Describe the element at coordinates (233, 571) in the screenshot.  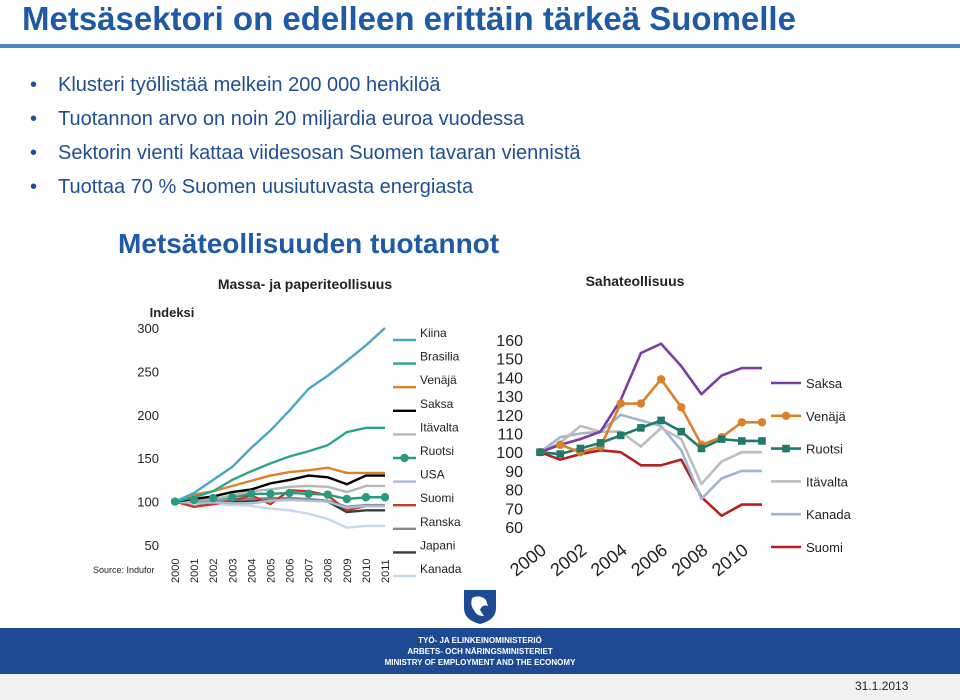
I see `chart1-xtick-label: 2003` at that location.